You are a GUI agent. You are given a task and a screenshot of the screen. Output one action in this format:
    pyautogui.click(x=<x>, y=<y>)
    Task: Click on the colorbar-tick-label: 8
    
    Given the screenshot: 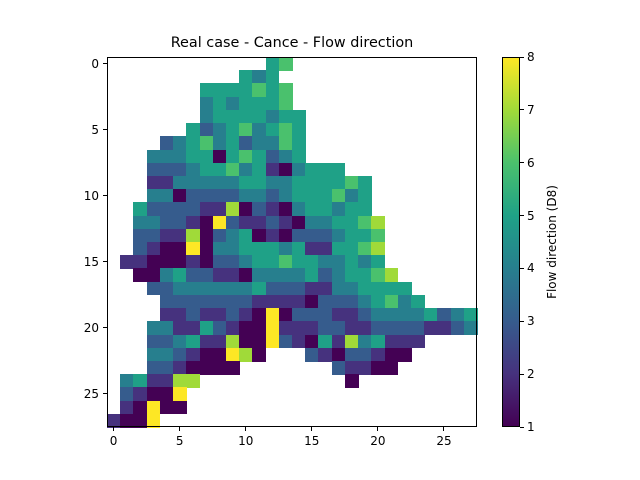 What is the action you would take?
    pyautogui.click(x=531, y=57)
    